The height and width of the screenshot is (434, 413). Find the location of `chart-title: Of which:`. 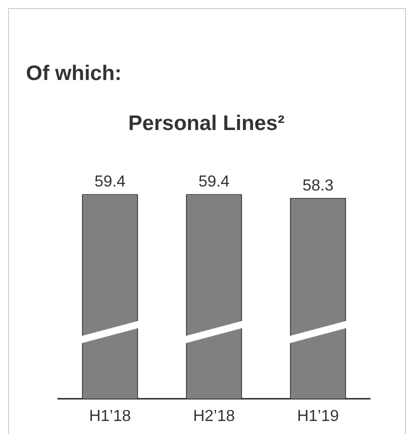

chart-title: Of which: is located at coordinates (74, 74).